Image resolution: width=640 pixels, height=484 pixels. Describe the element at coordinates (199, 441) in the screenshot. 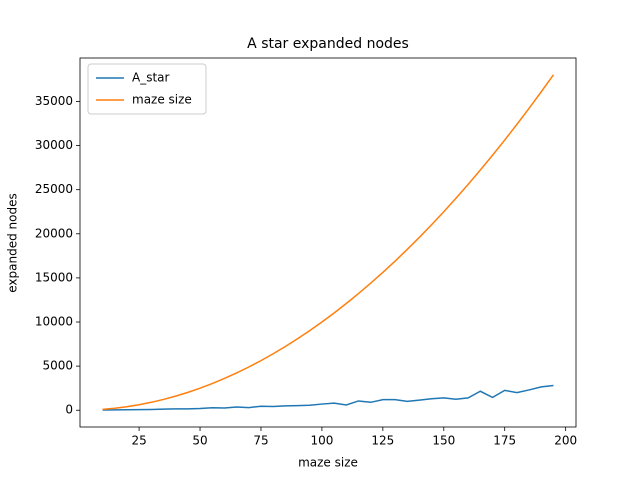

I see `x-tick-label: 50` at that location.